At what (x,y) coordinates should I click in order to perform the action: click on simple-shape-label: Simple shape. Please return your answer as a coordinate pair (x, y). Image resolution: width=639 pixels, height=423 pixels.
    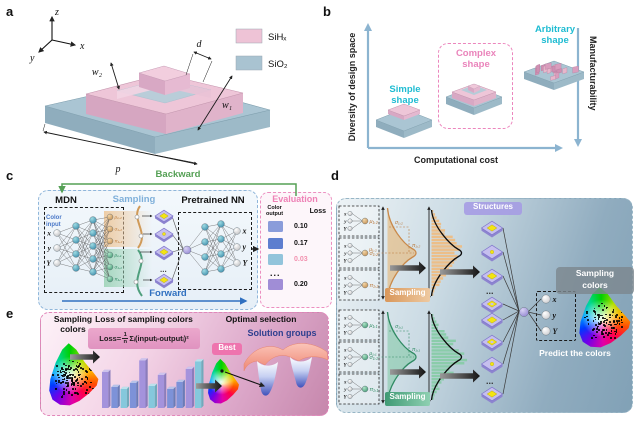
    Looking at the image, I should click on (405, 95).